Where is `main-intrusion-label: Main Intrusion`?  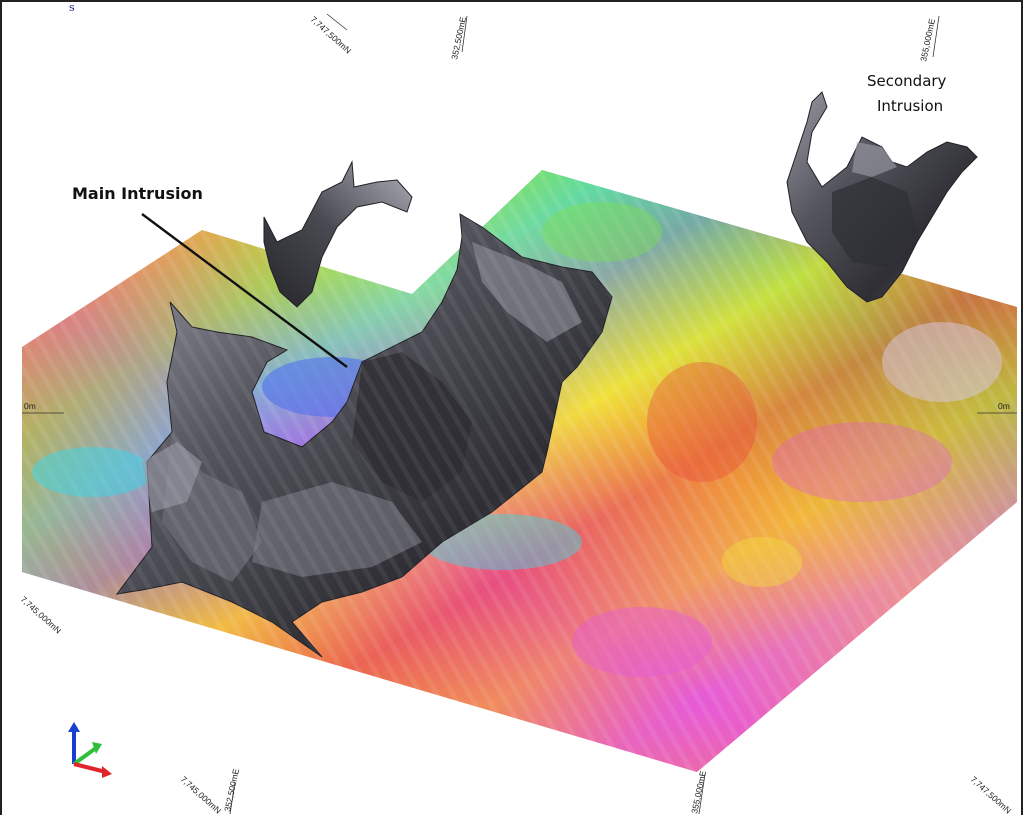 main-intrusion-label: Main Intrusion is located at coordinates (137, 193).